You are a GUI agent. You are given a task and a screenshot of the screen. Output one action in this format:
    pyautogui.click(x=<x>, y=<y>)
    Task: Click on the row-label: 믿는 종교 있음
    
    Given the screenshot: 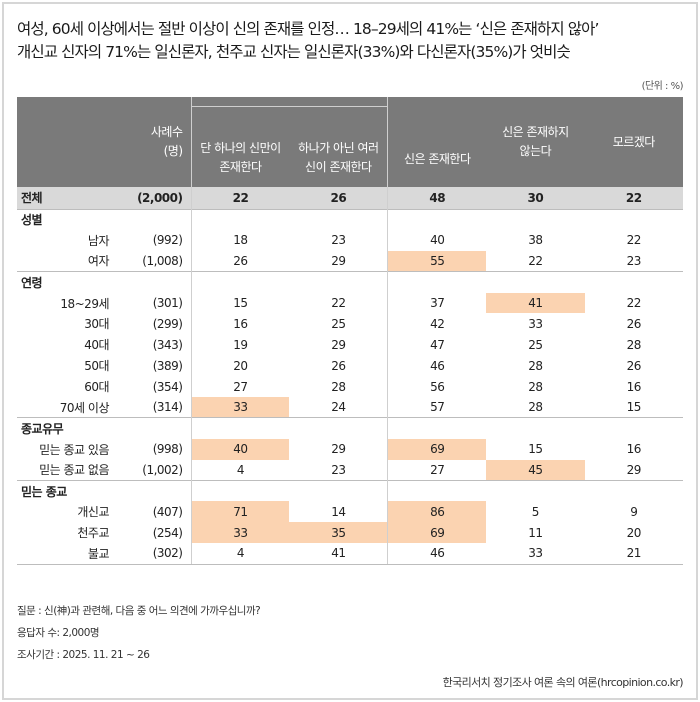 What is the action you would take?
    pyautogui.click(x=74, y=449)
    